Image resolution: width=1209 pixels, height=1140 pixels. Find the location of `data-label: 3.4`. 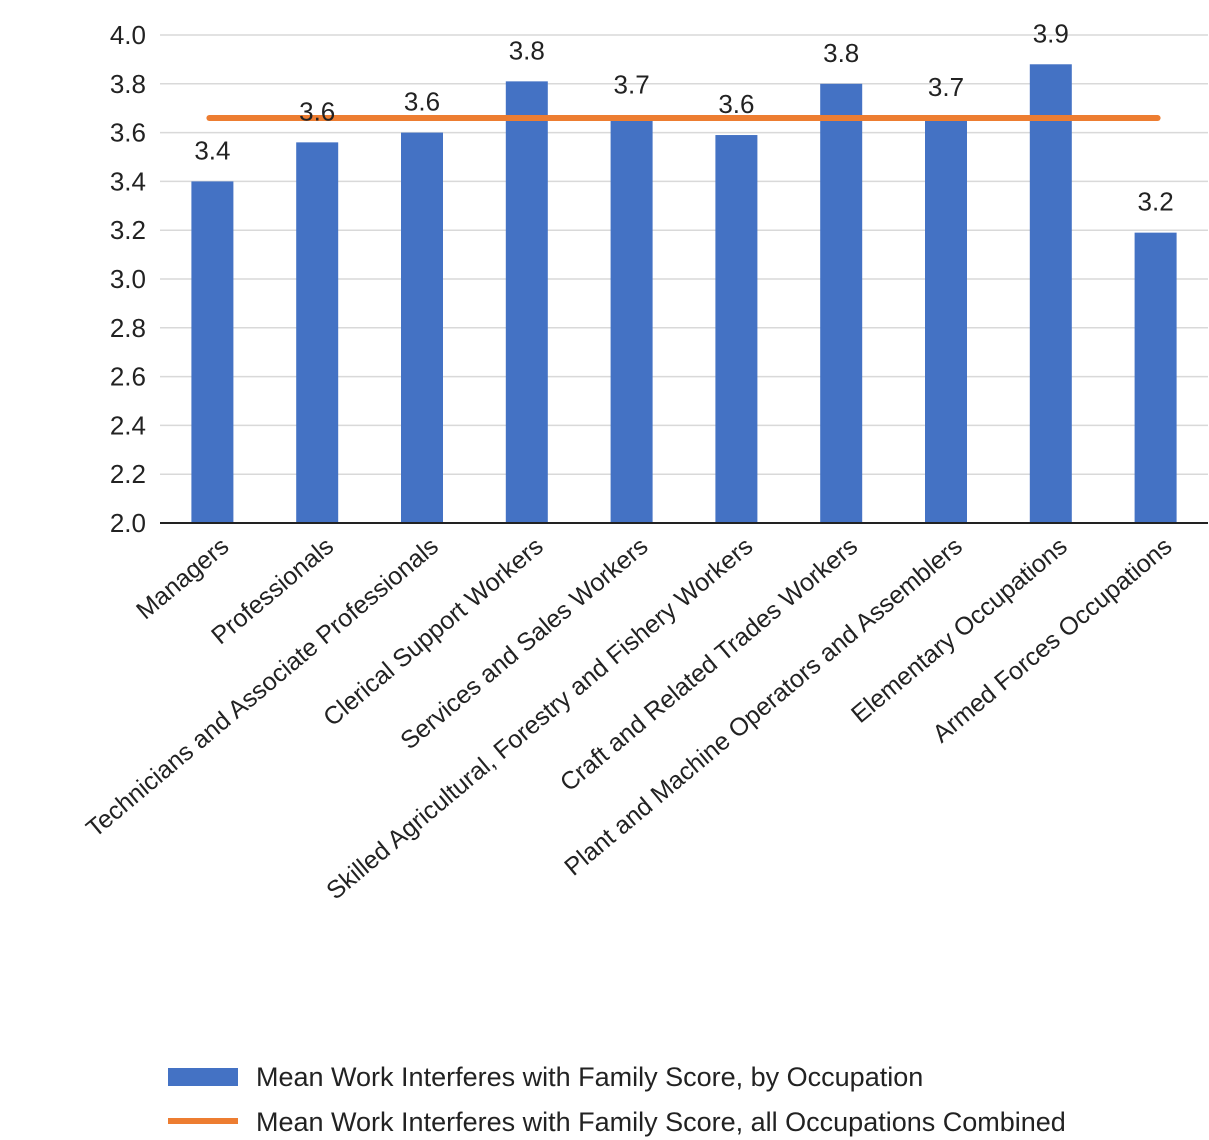

data-label: 3.4 is located at coordinates (212, 150).